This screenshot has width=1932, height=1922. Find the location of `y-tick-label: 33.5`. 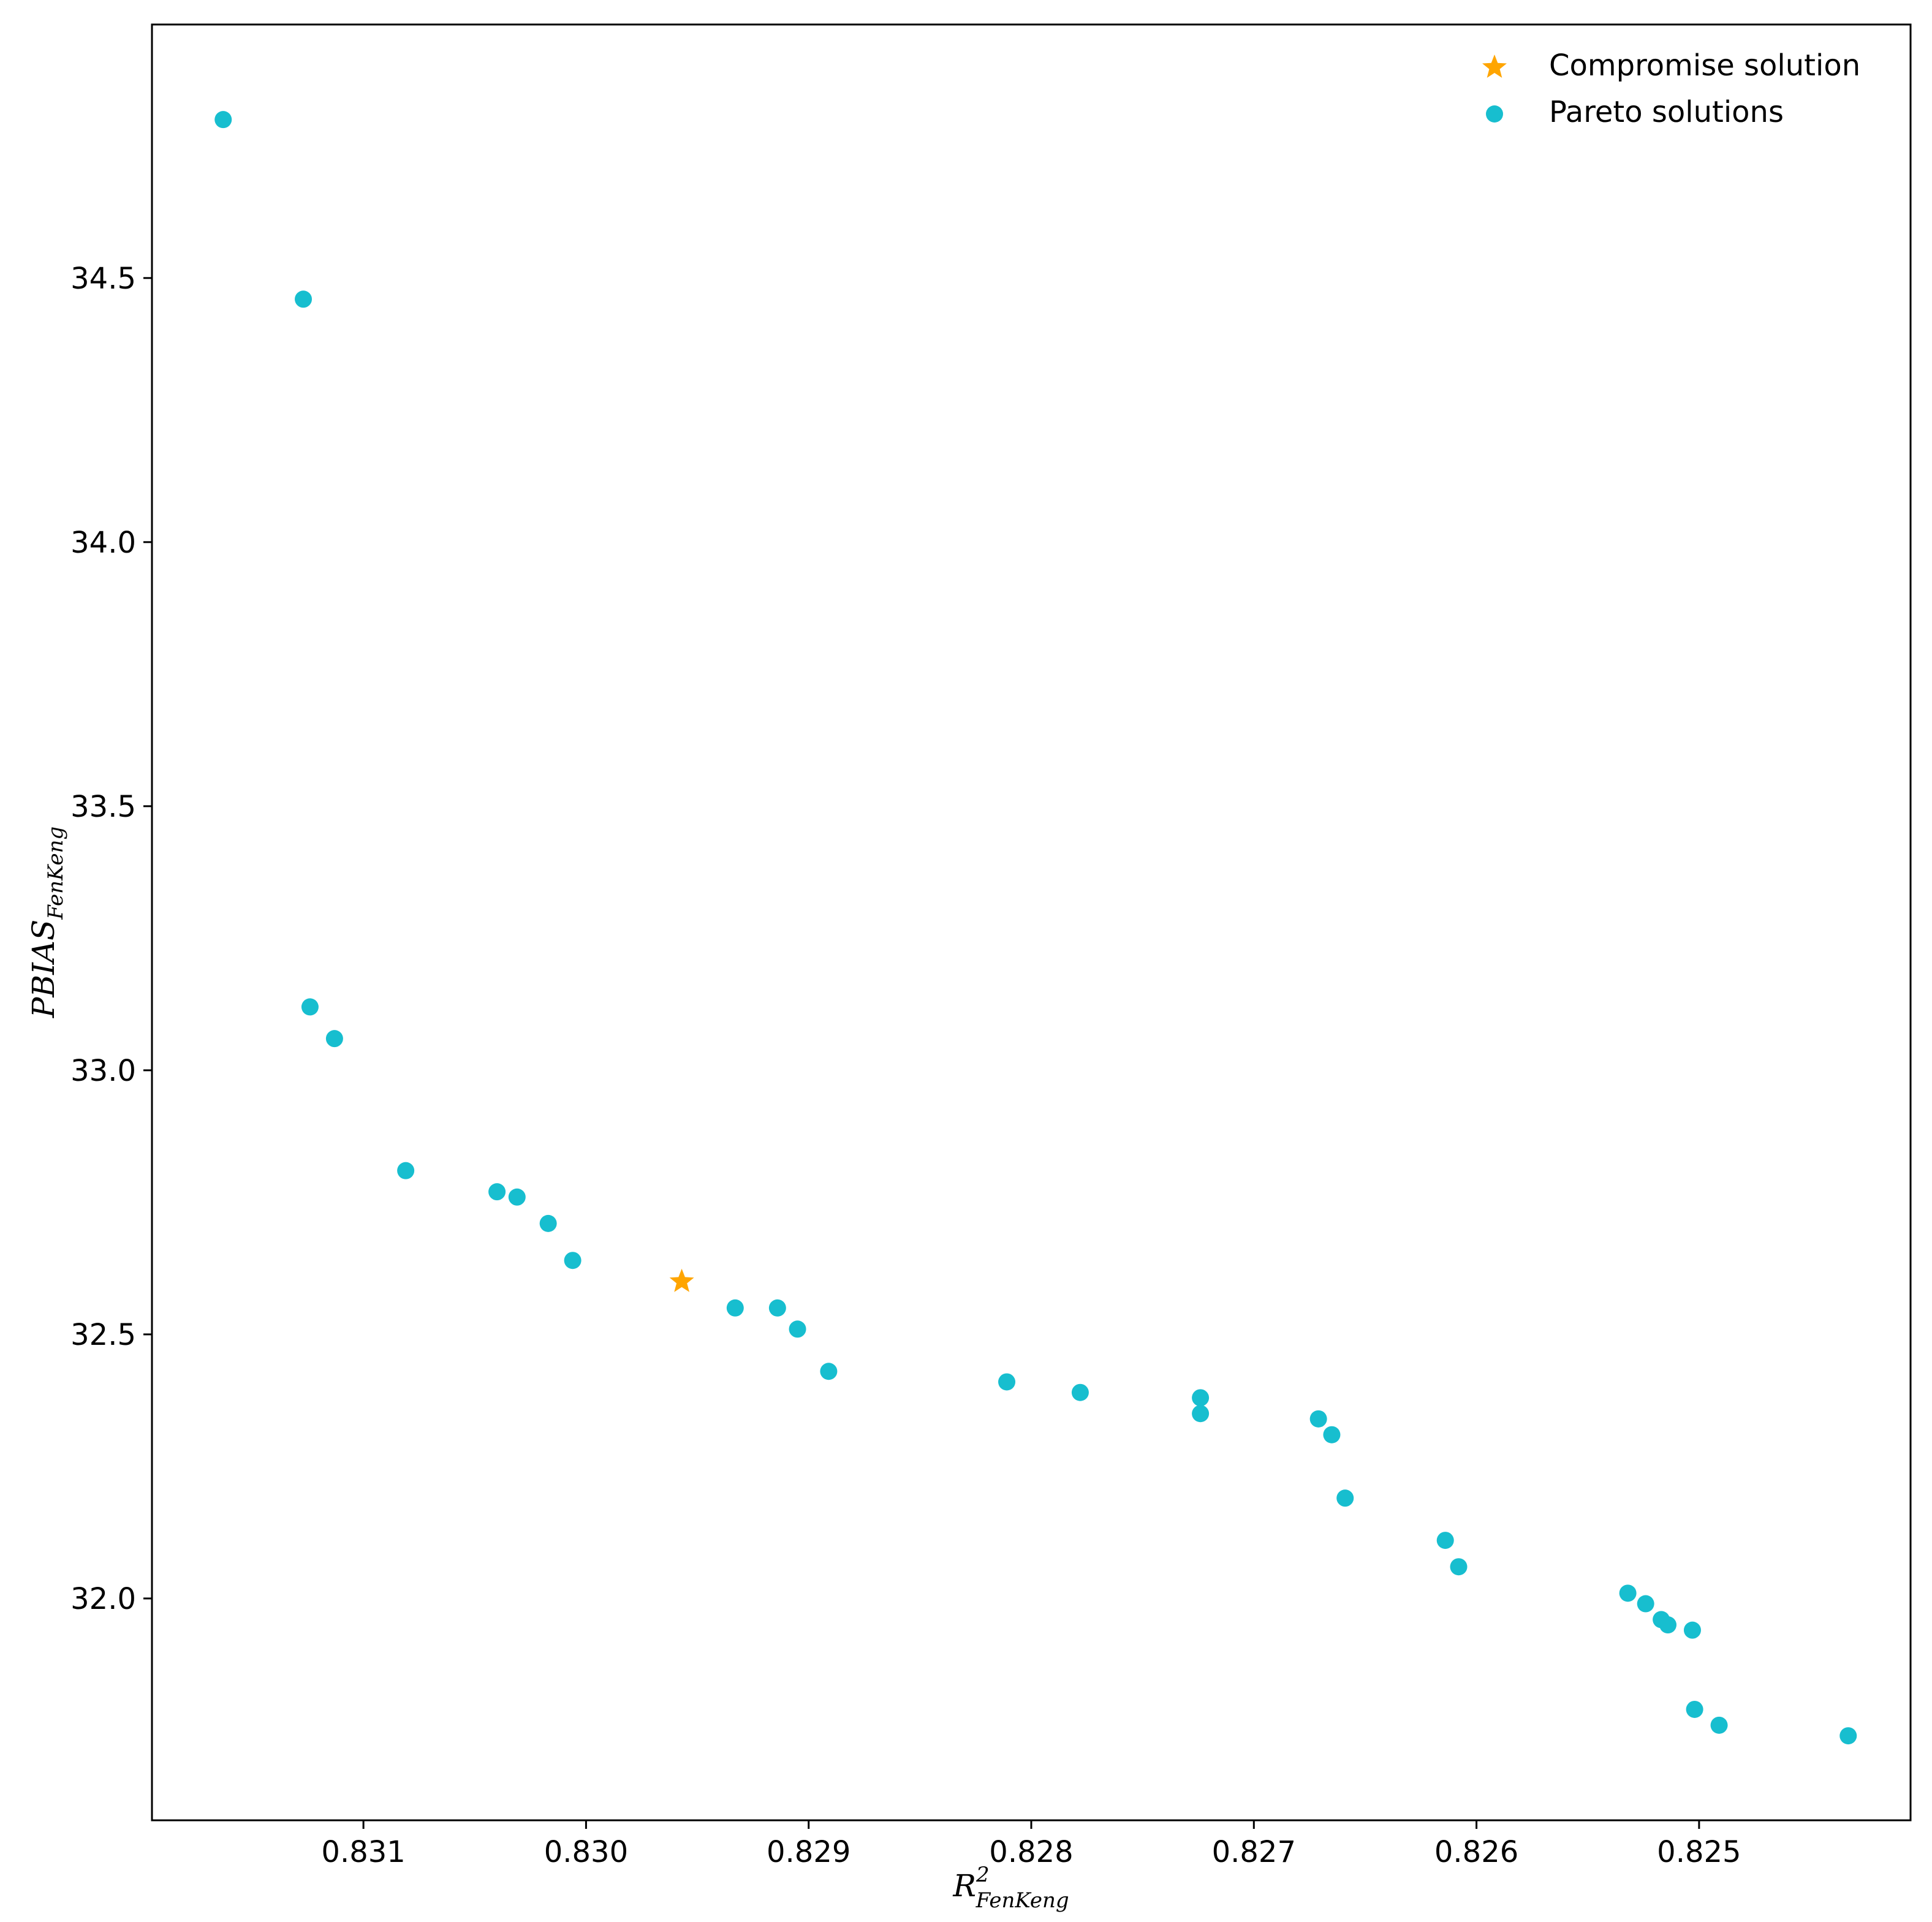

y-tick-label: 33.5 is located at coordinates (103, 807).